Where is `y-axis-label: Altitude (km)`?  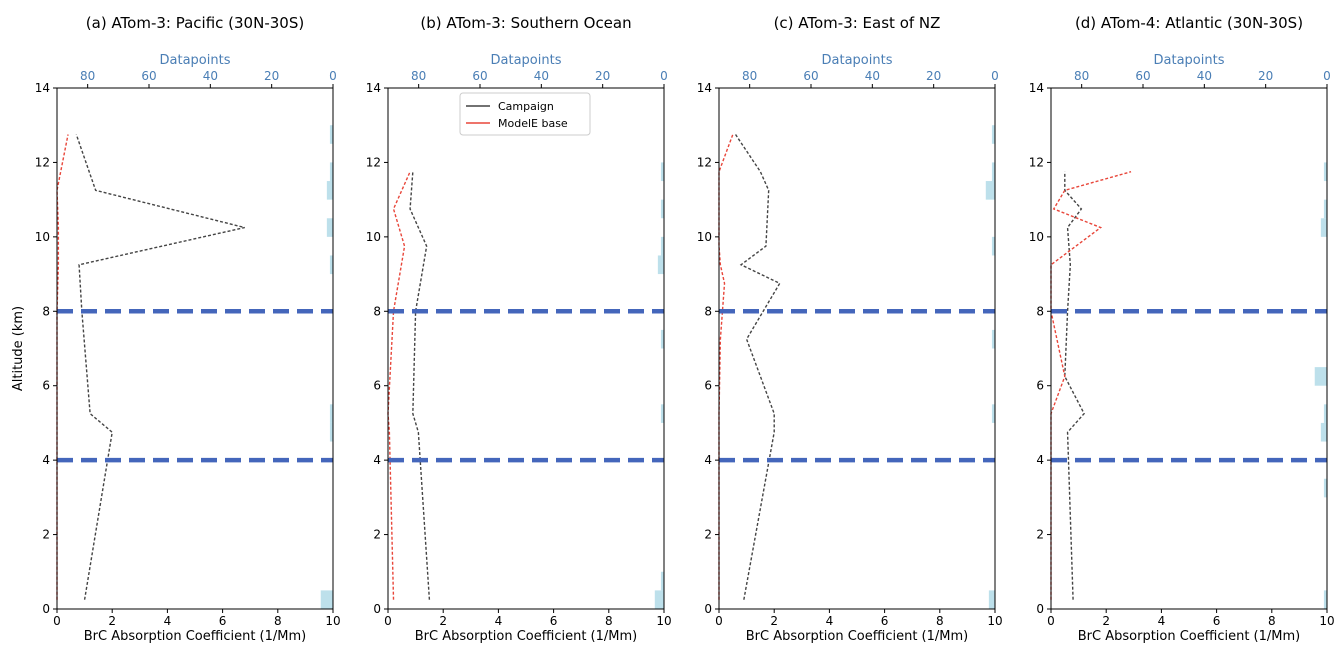
y-axis-label: Altitude (km) is located at coordinates (18, 348).